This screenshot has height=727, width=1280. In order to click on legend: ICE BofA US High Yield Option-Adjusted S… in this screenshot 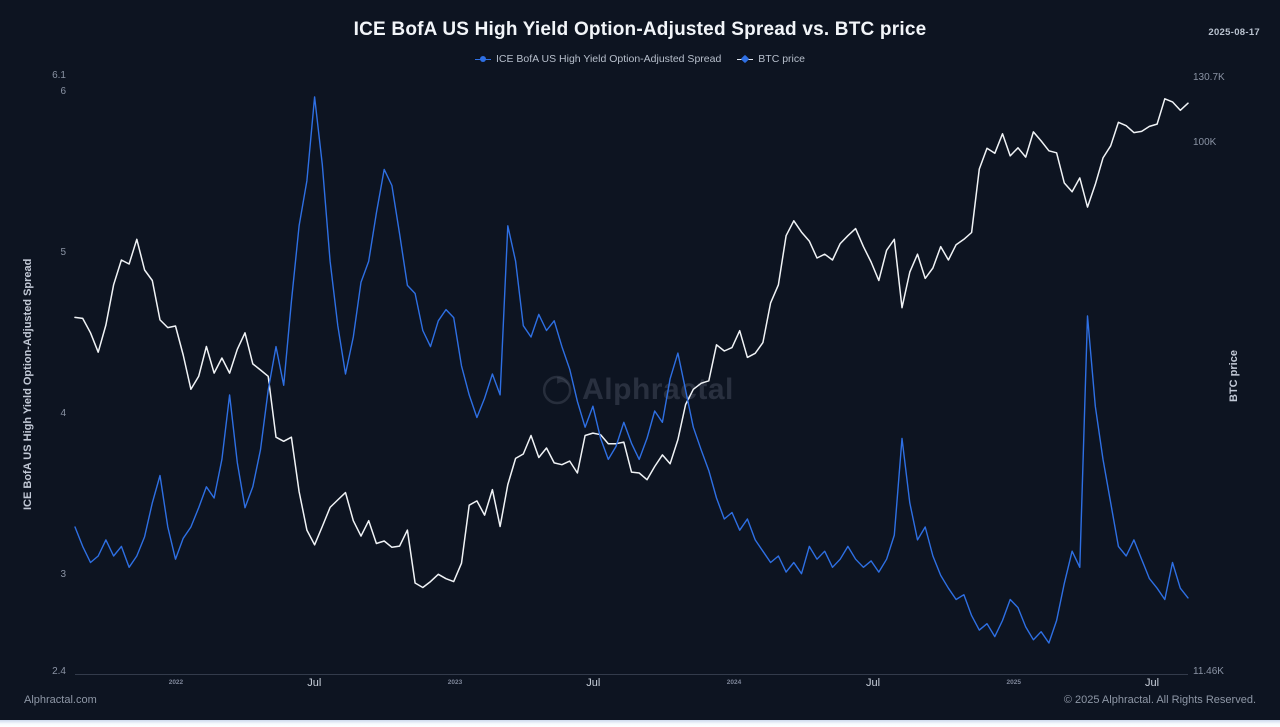, I will do `click(640, 59)`.